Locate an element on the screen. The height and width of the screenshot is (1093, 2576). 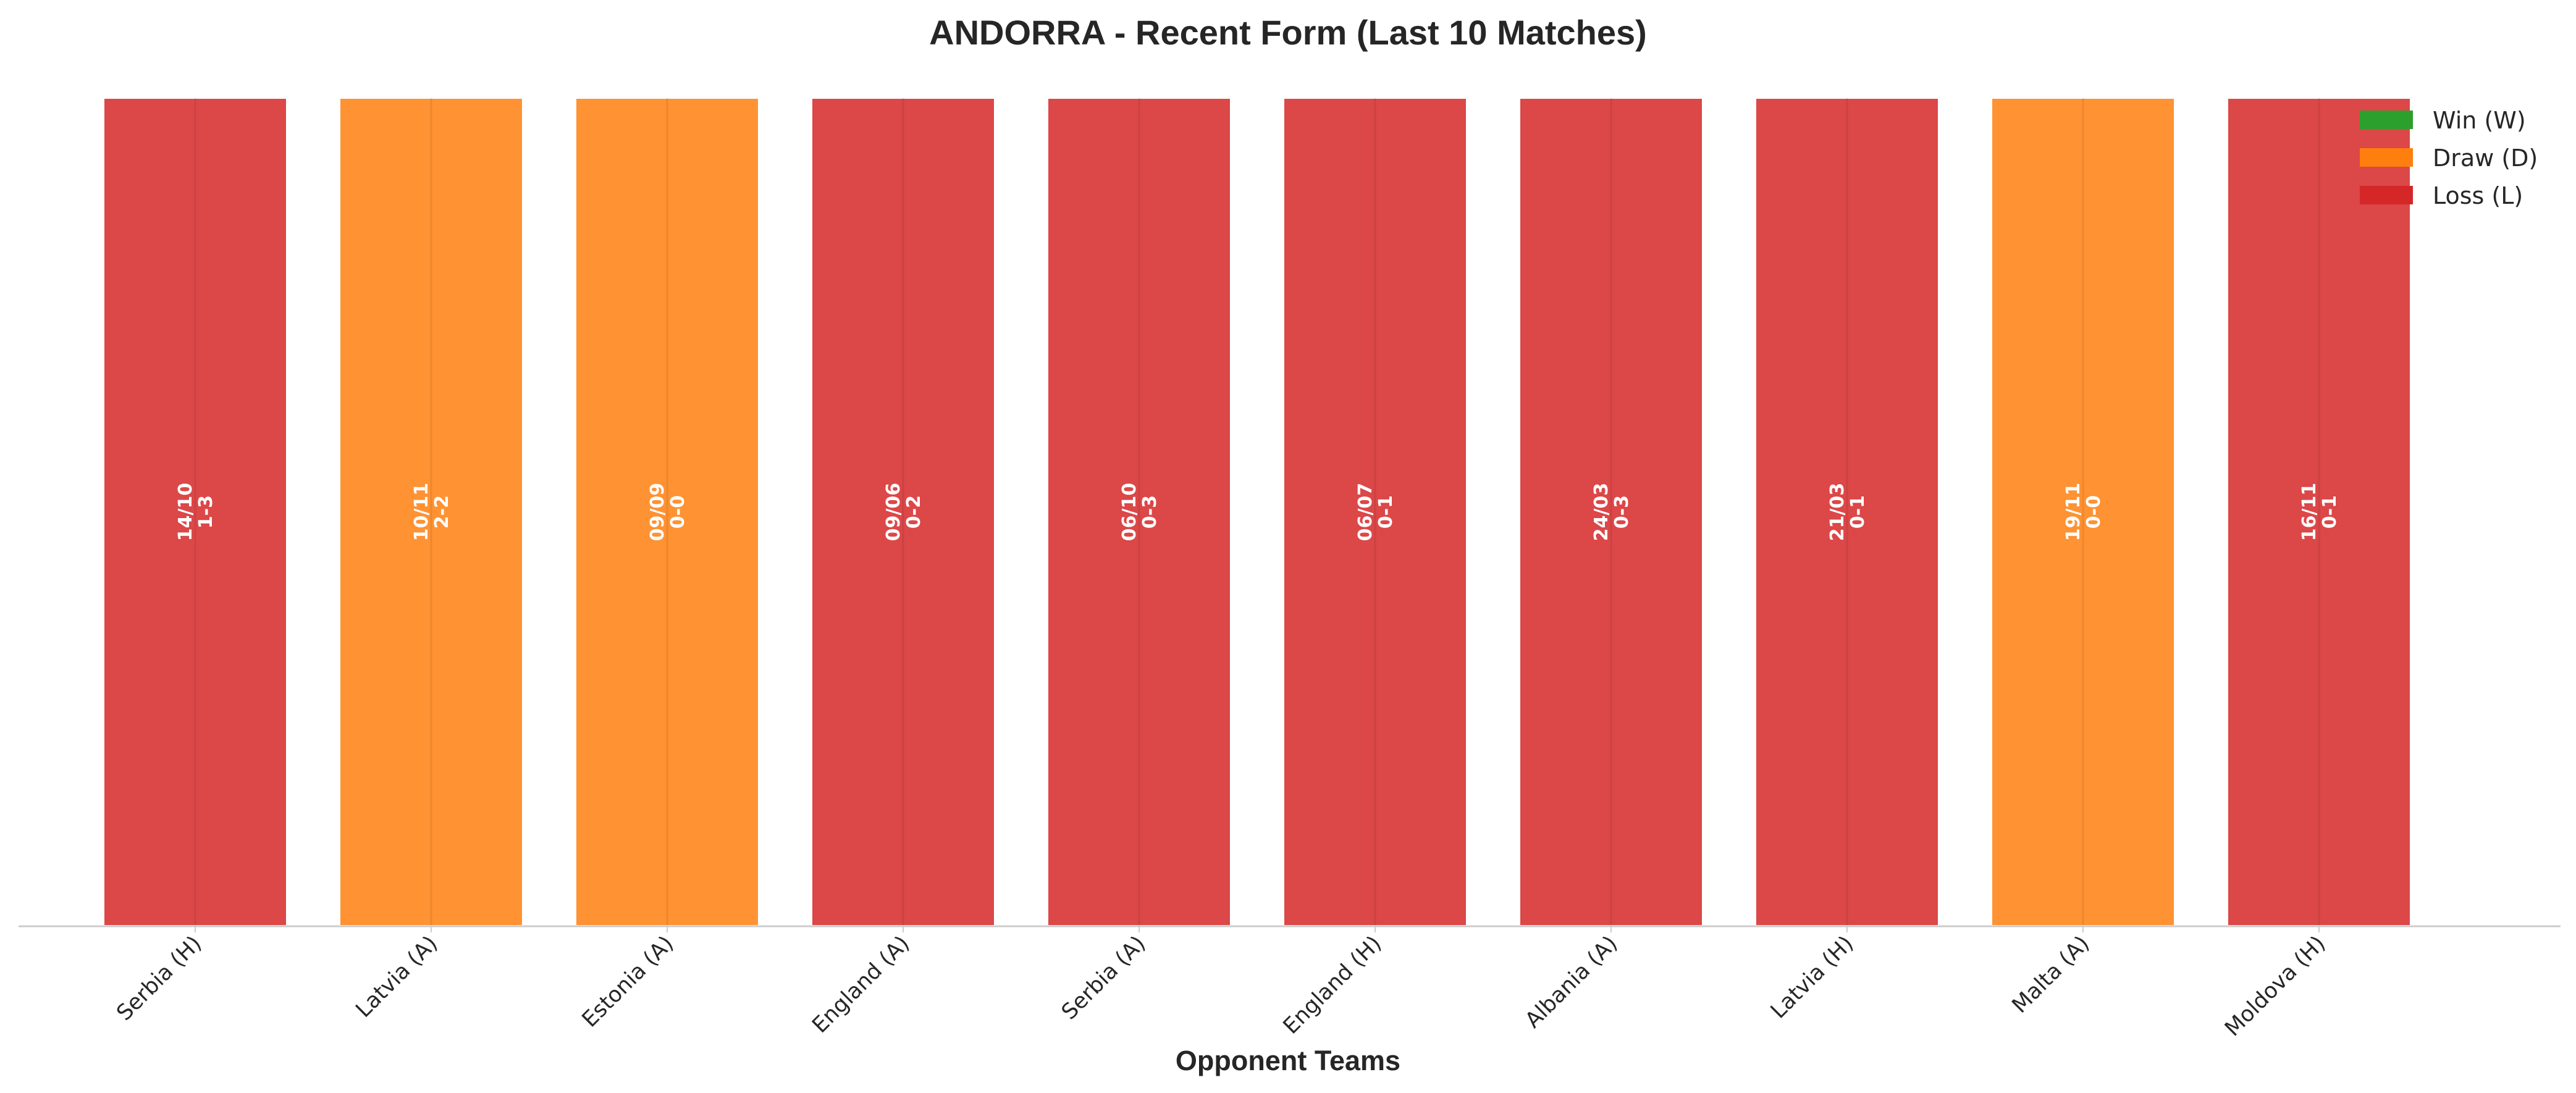
legend-label-l: Loss (L) is located at coordinates (2478, 195).